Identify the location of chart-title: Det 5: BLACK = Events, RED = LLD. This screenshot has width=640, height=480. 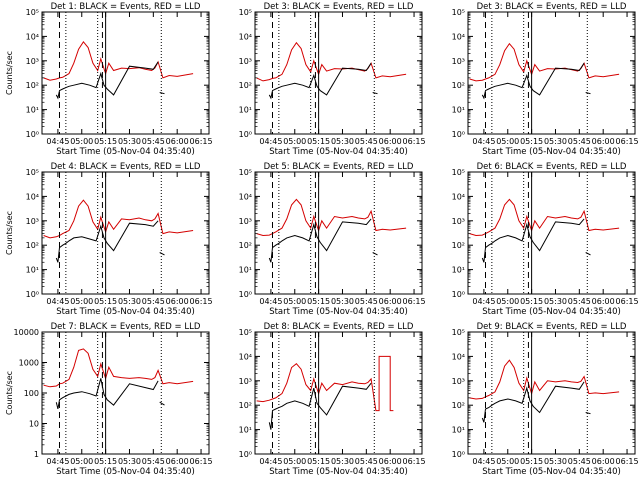
(339, 167).